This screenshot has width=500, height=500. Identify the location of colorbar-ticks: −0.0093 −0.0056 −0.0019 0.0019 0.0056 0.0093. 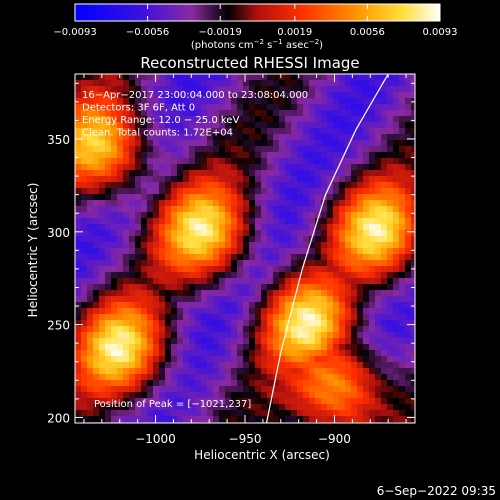
(255, 21).